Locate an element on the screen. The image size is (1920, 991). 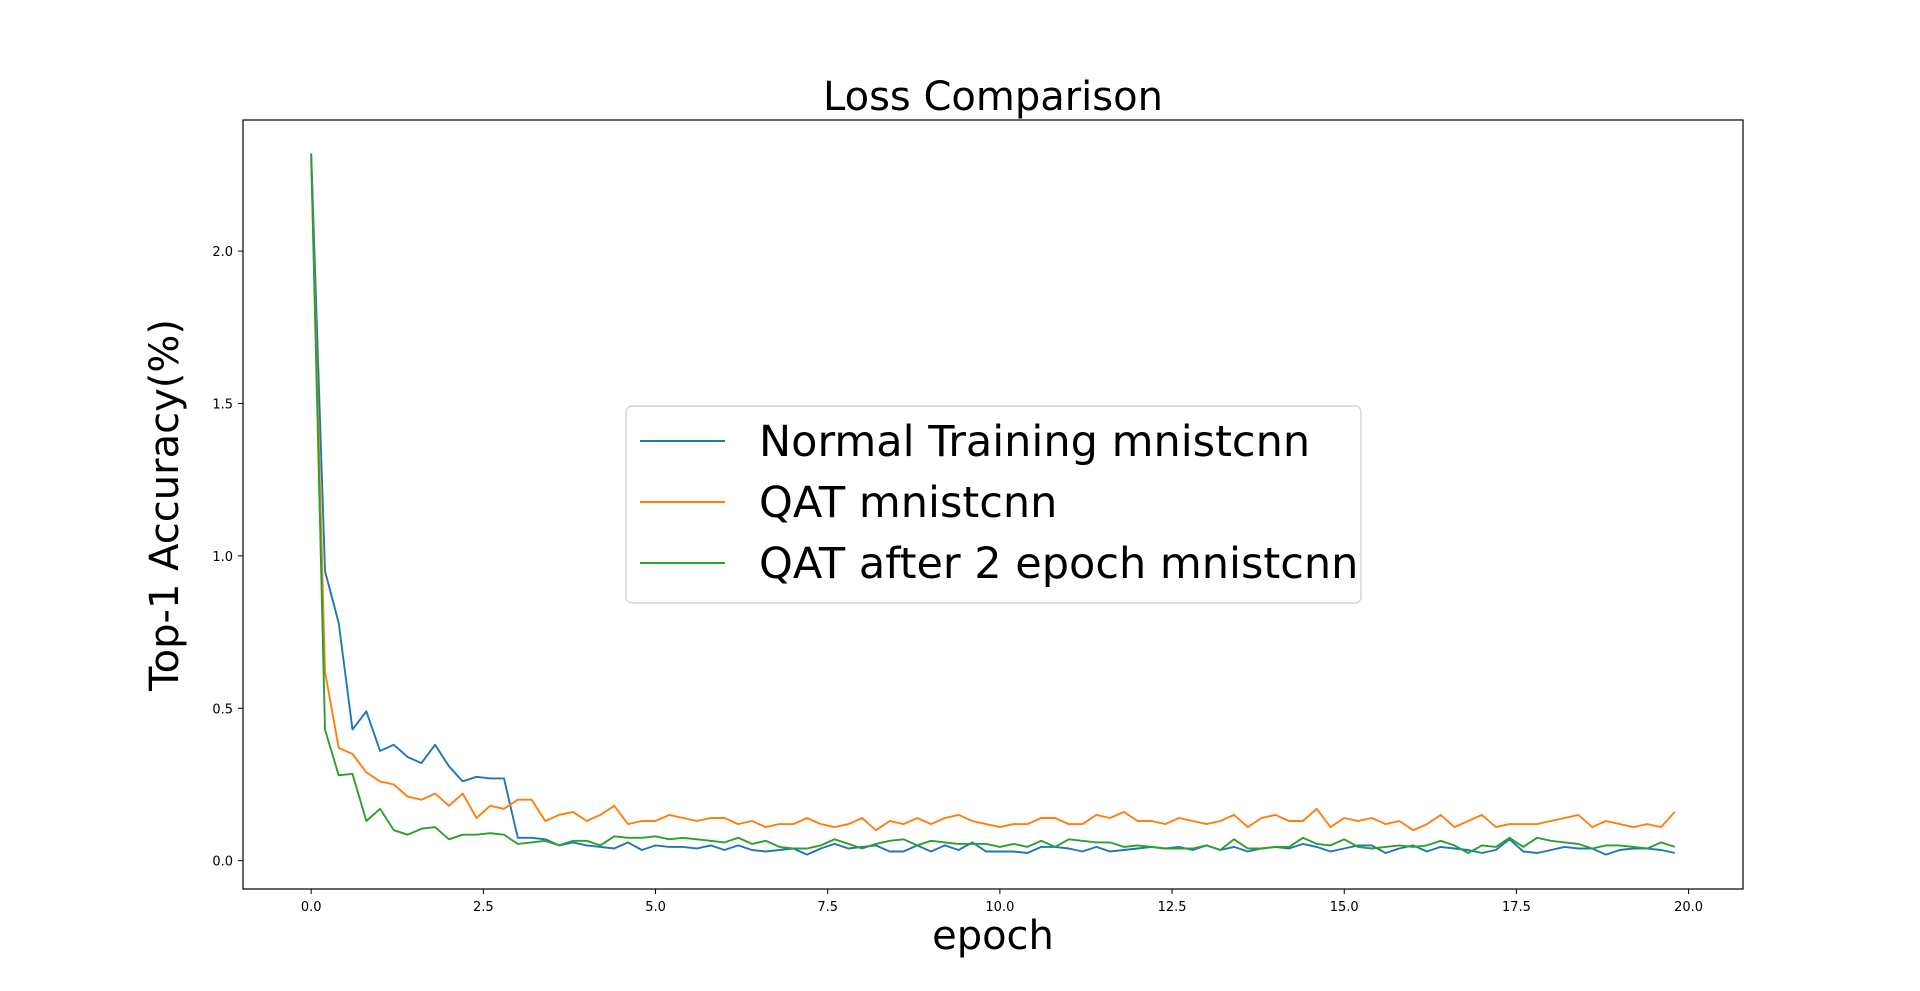
y-tick-label: 0.5 is located at coordinates (222, 709).